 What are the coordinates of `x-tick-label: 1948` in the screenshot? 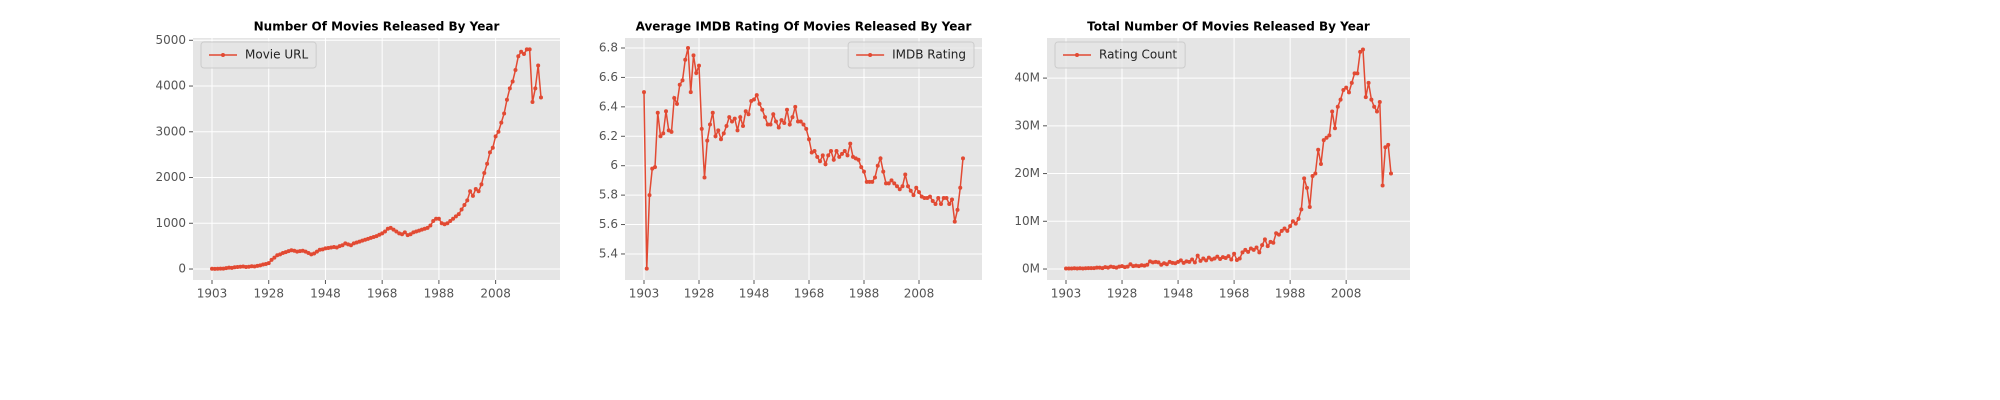 It's located at (1178, 294).